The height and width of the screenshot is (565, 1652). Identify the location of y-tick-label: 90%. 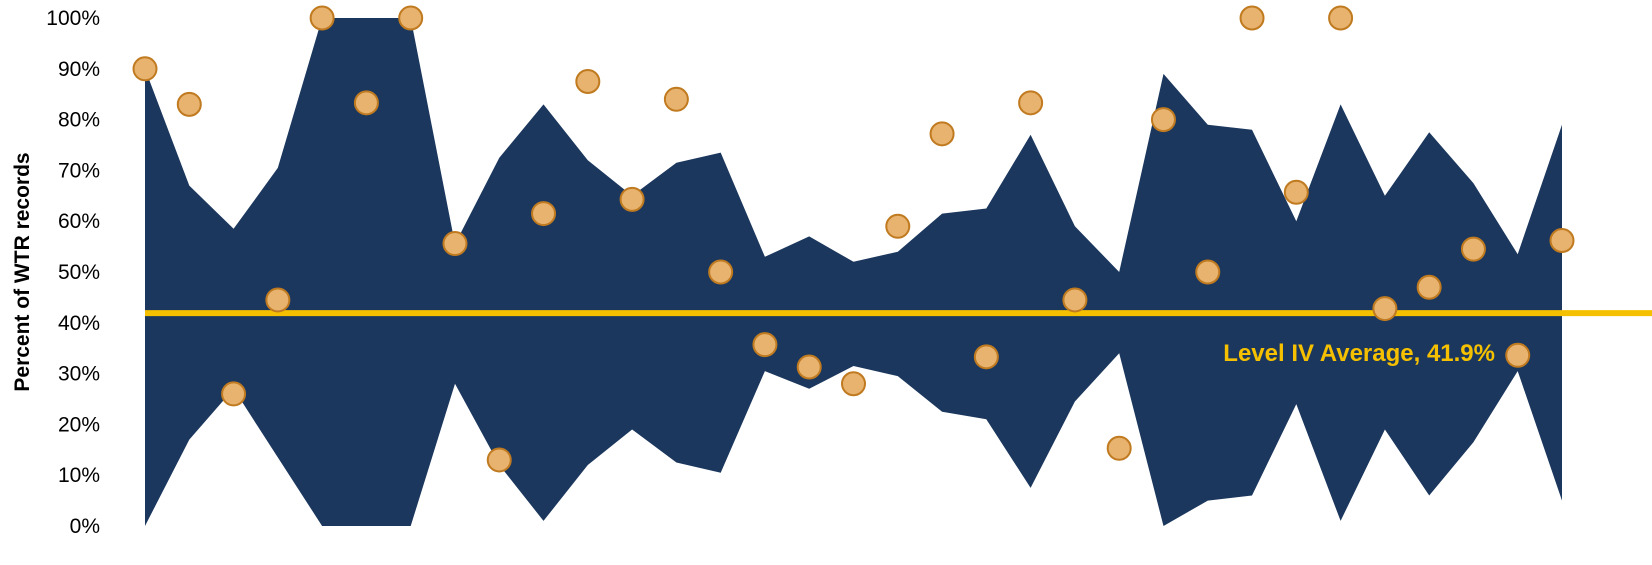
(79, 69).